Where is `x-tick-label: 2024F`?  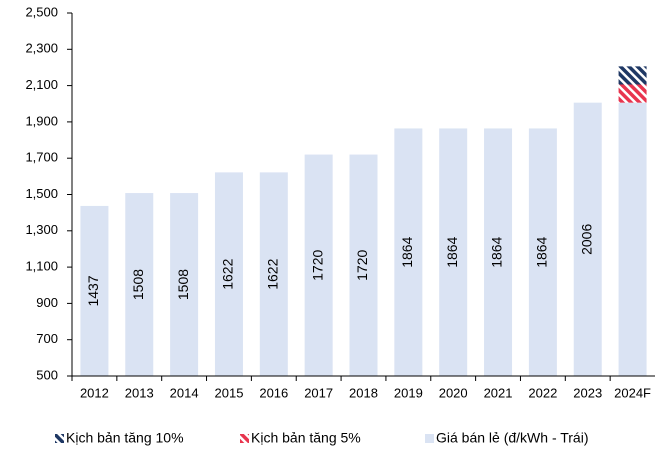
x-tick-label: 2024F is located at coordinates (632, 392).